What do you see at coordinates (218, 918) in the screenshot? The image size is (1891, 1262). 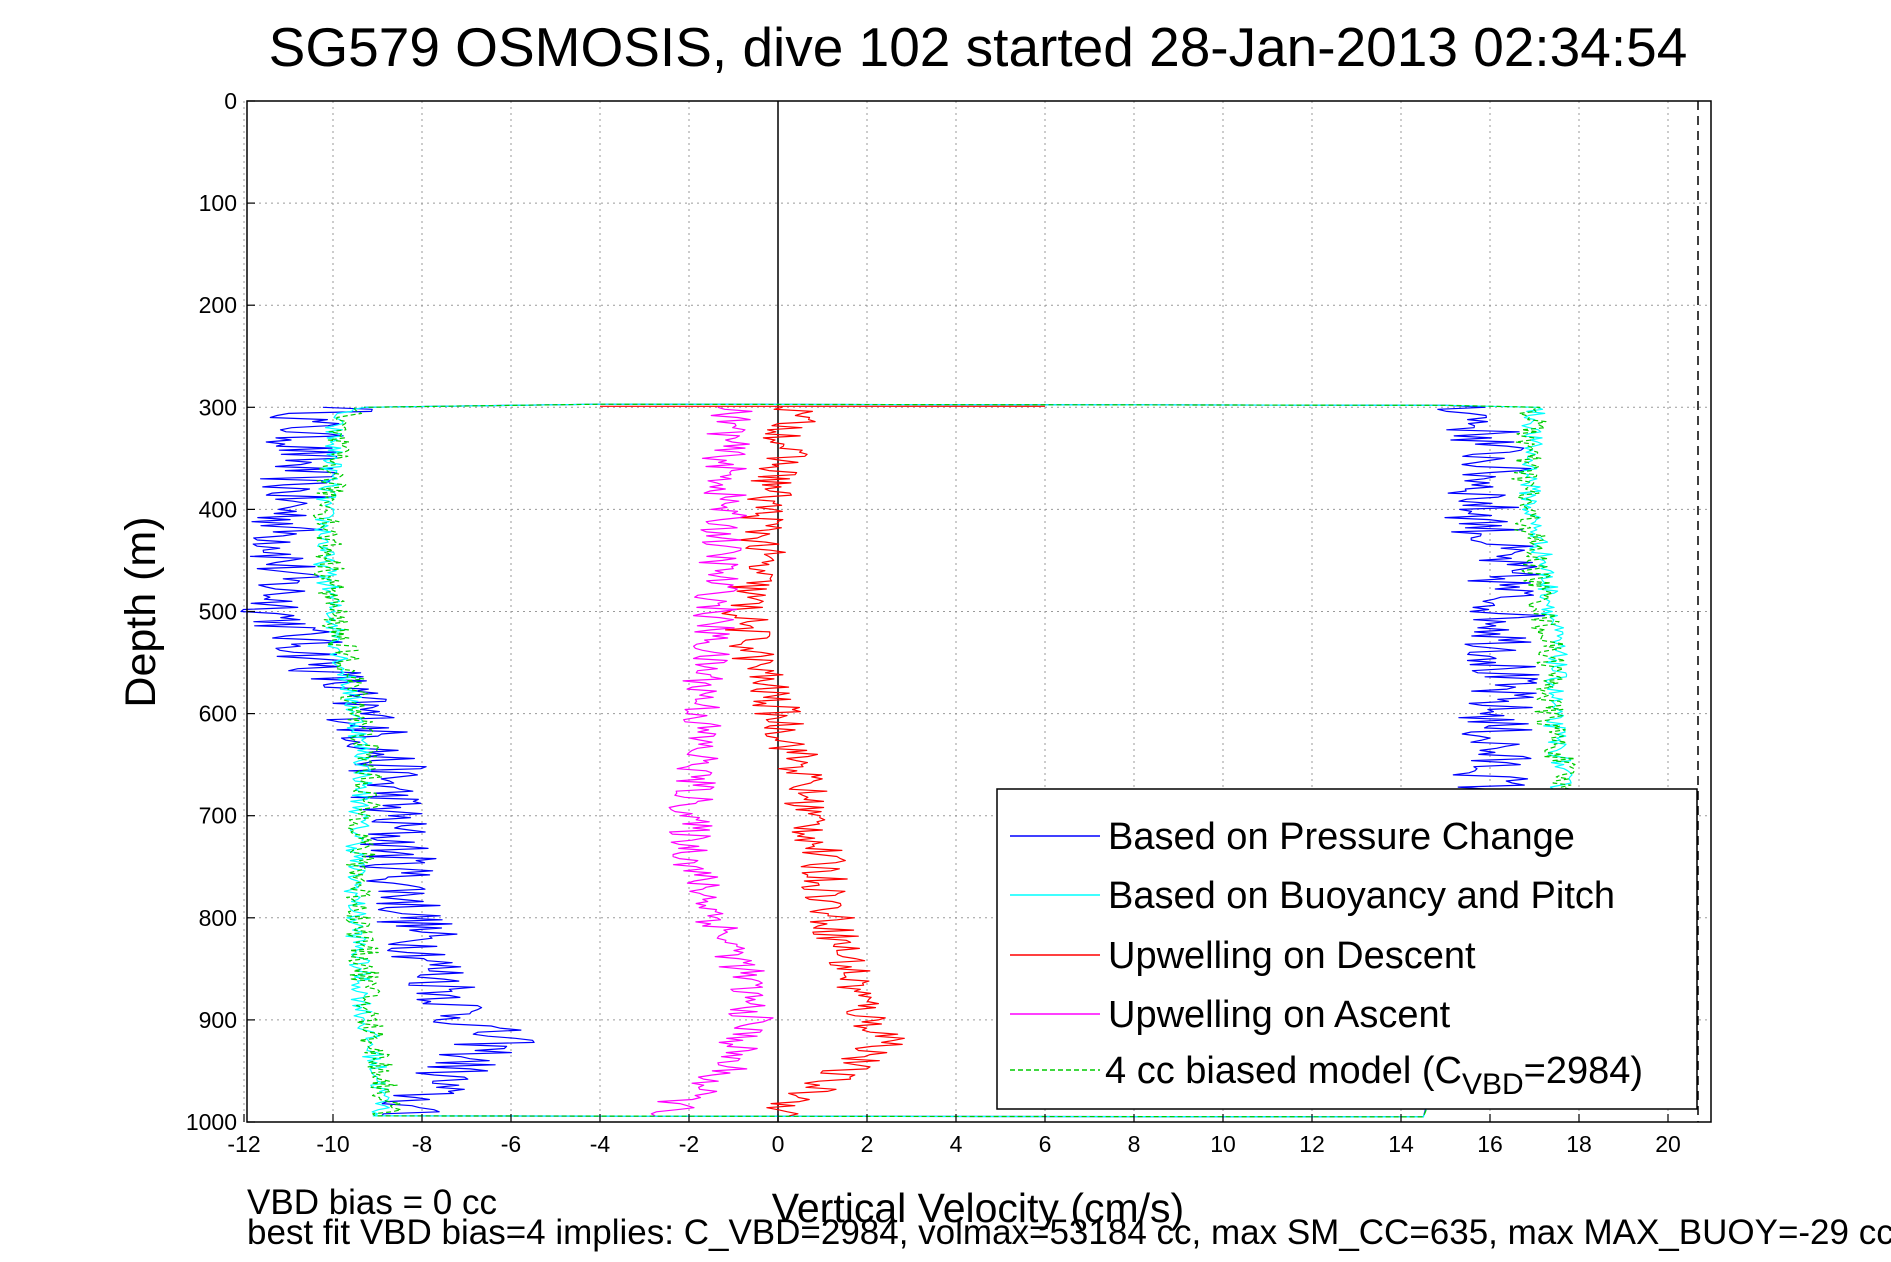 I see `y-tick-label: 800` at bounding box center [218, 918].